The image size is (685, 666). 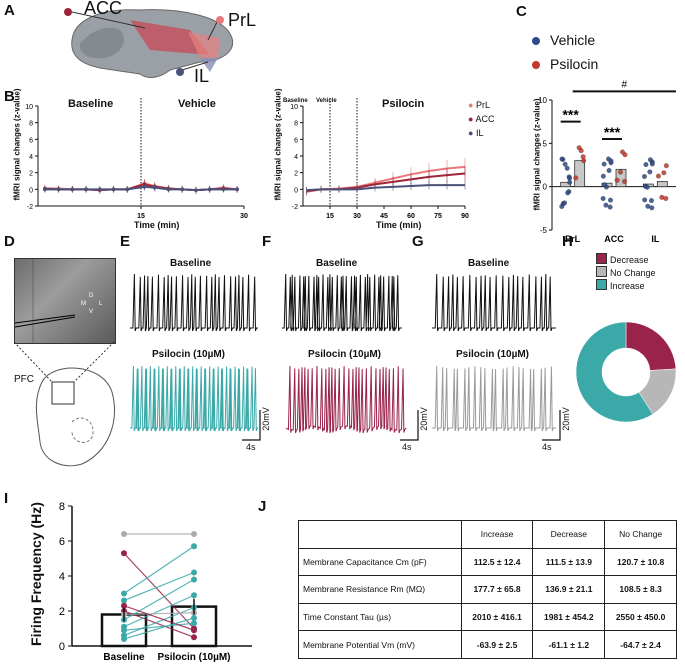 I want to click on f-baseline-label: Baseline, so click(x=337, y=263).